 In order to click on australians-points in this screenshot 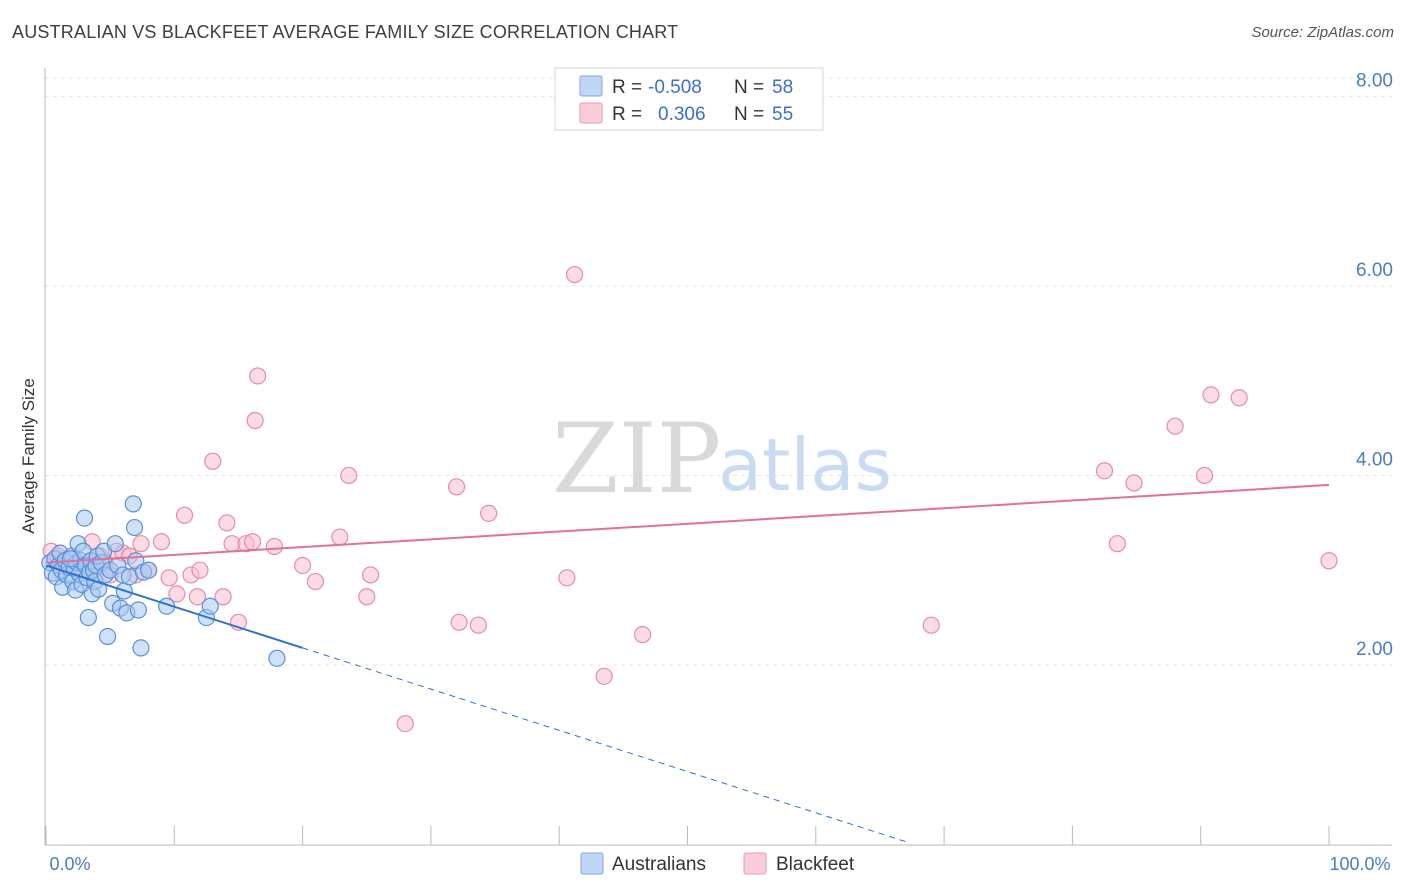, I will do `click(163, 581)`.